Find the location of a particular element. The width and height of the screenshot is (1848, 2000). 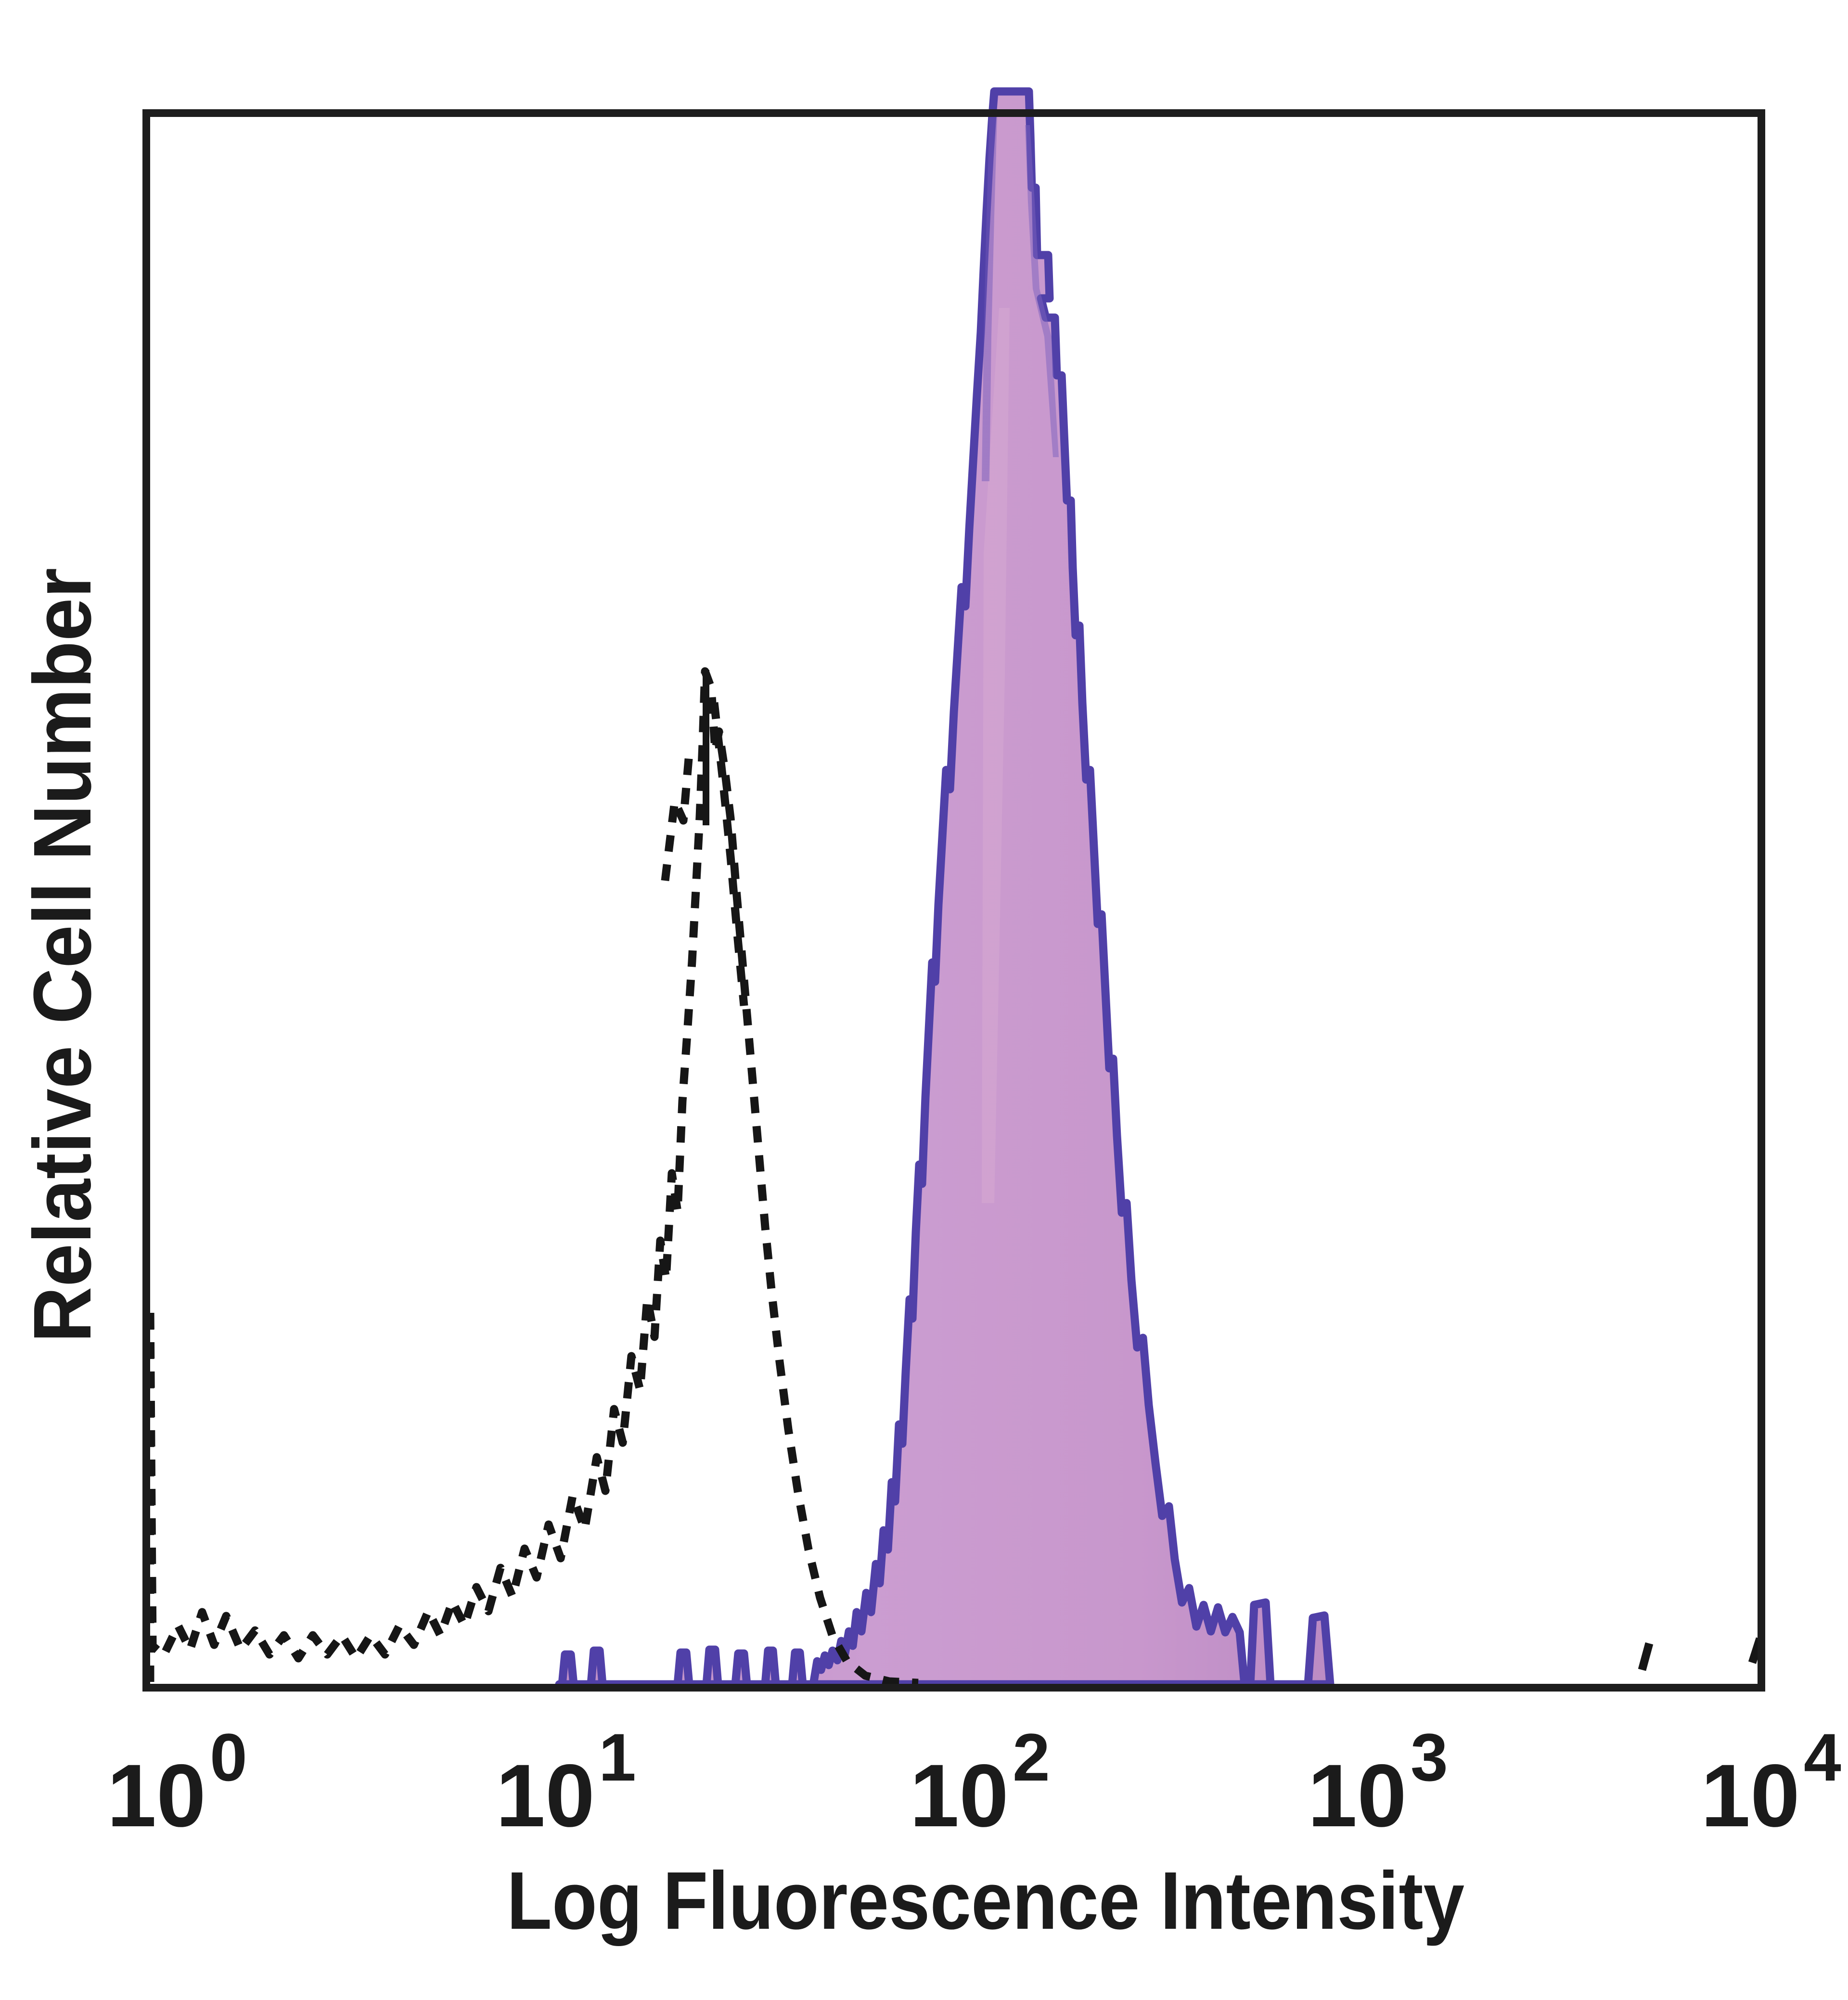

stained-inner-dark-streaks is located at coordinates (1020, 298).